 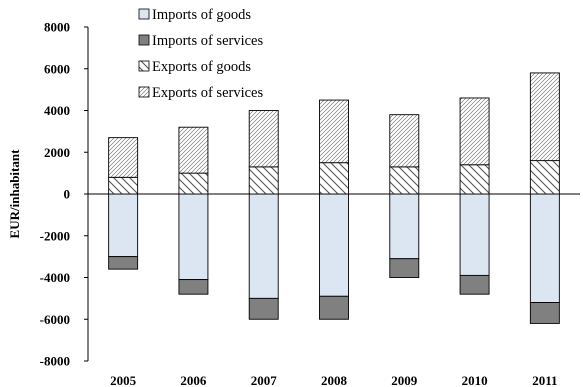 I want to click on y-tick-label: 0, so click(x=67, y=194).